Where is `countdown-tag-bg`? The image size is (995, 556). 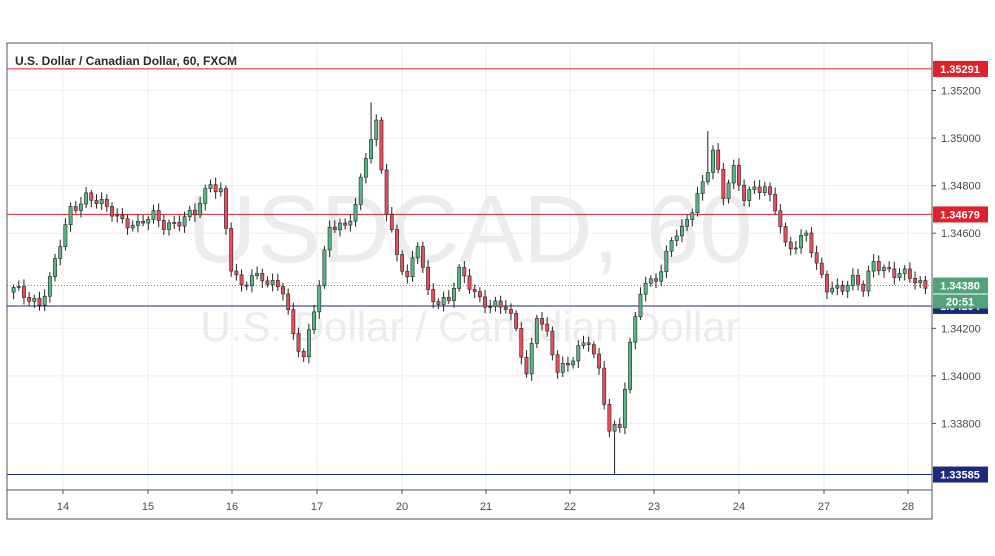 countdown-tag-bg is located at coordinates (960, 301).